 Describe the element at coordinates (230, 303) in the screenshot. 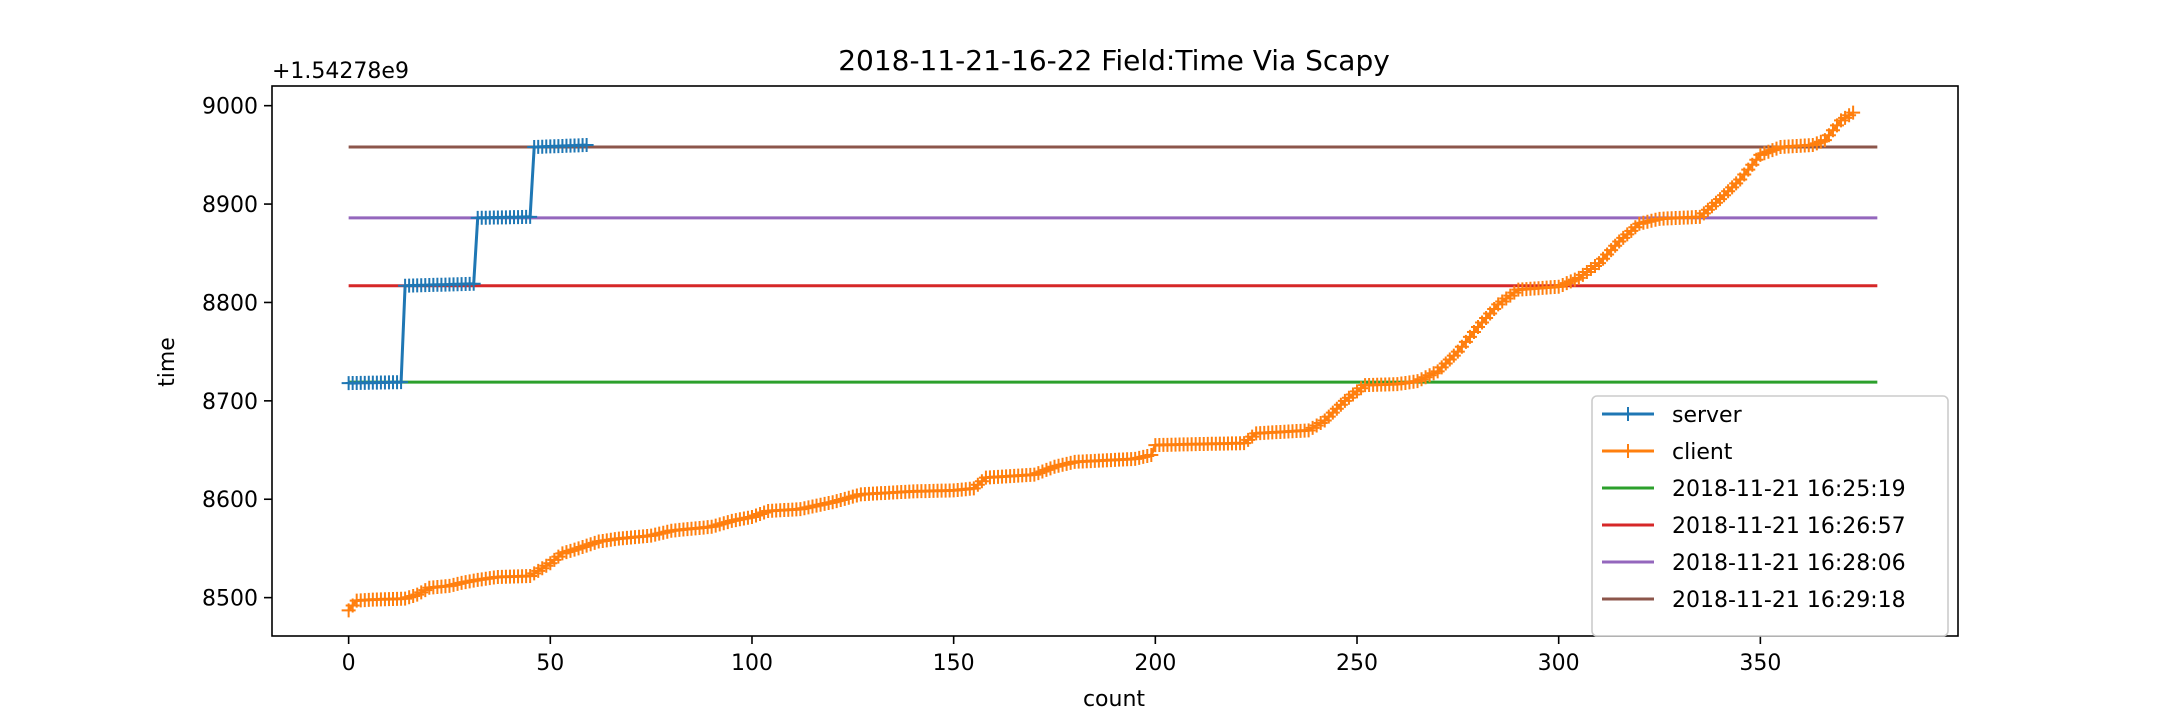

I see `y-tick-label: 8800` at that location.